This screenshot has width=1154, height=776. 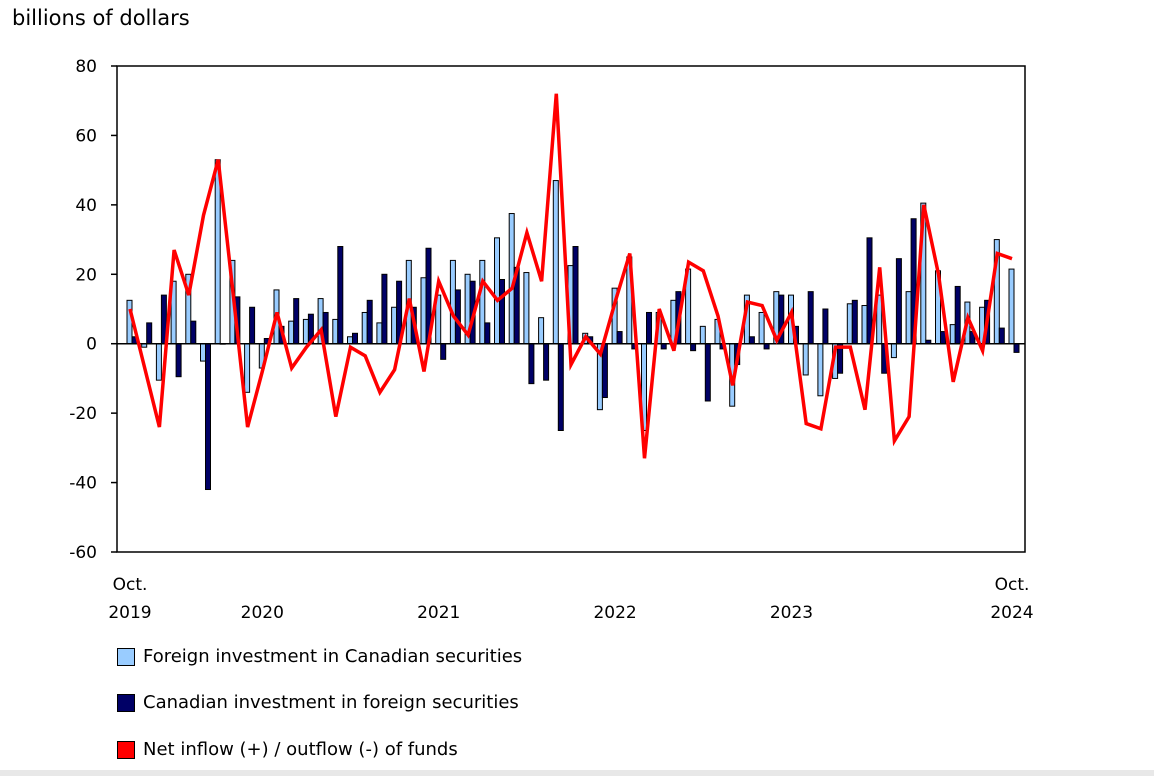 I want to click on x-tick-label: 2023, so click(x=791, y=613).